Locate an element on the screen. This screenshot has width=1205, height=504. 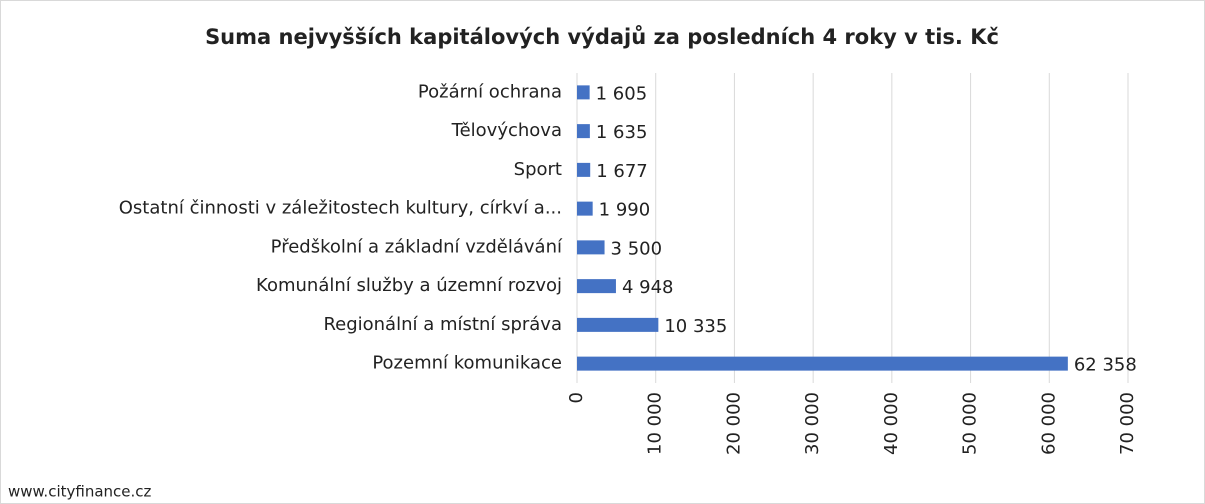
y-tick-label: Komunální služby a územní rozvoj is located at coordinates (409, 285).